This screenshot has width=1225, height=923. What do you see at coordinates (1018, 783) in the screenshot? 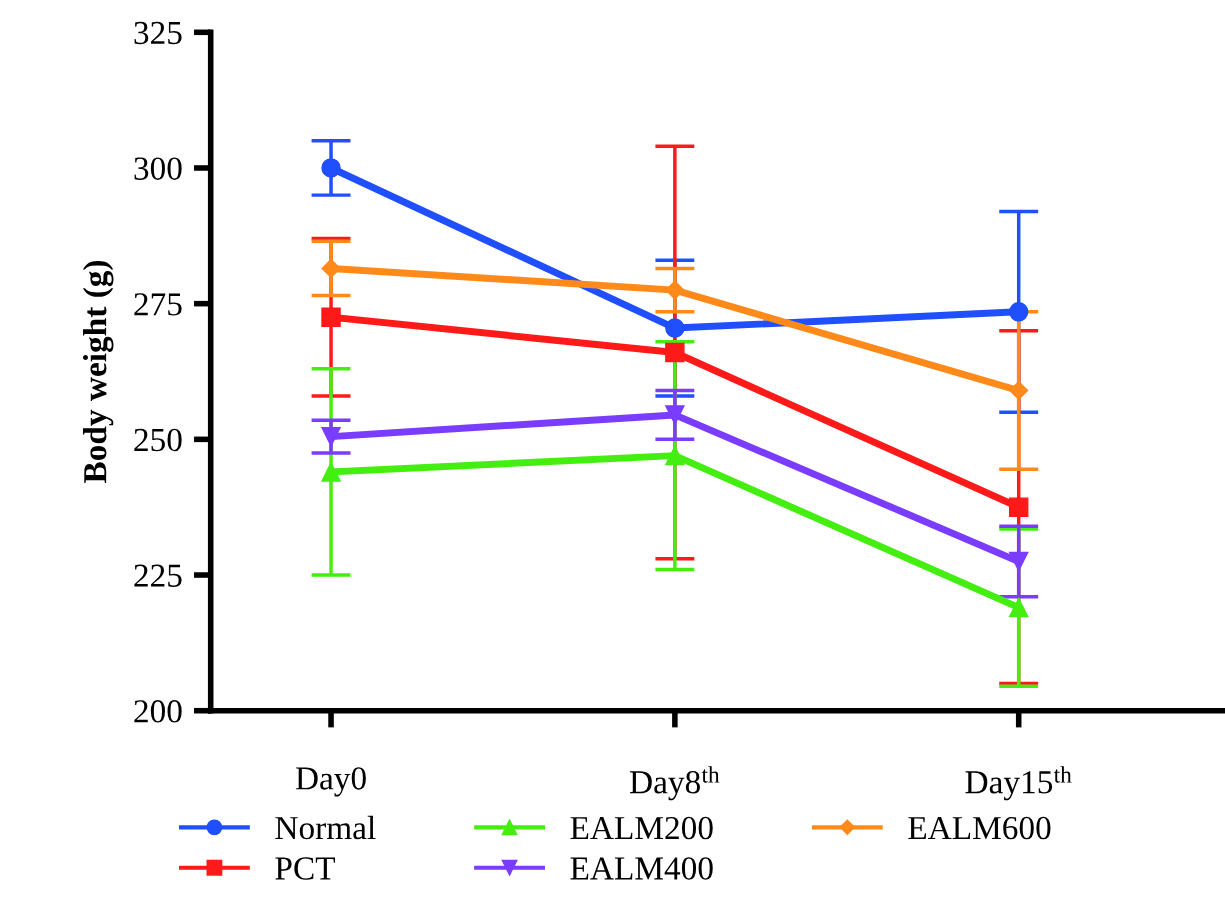
I see `x-tick-label: Day15$^{th}$` at bounding box center [1018, 783].